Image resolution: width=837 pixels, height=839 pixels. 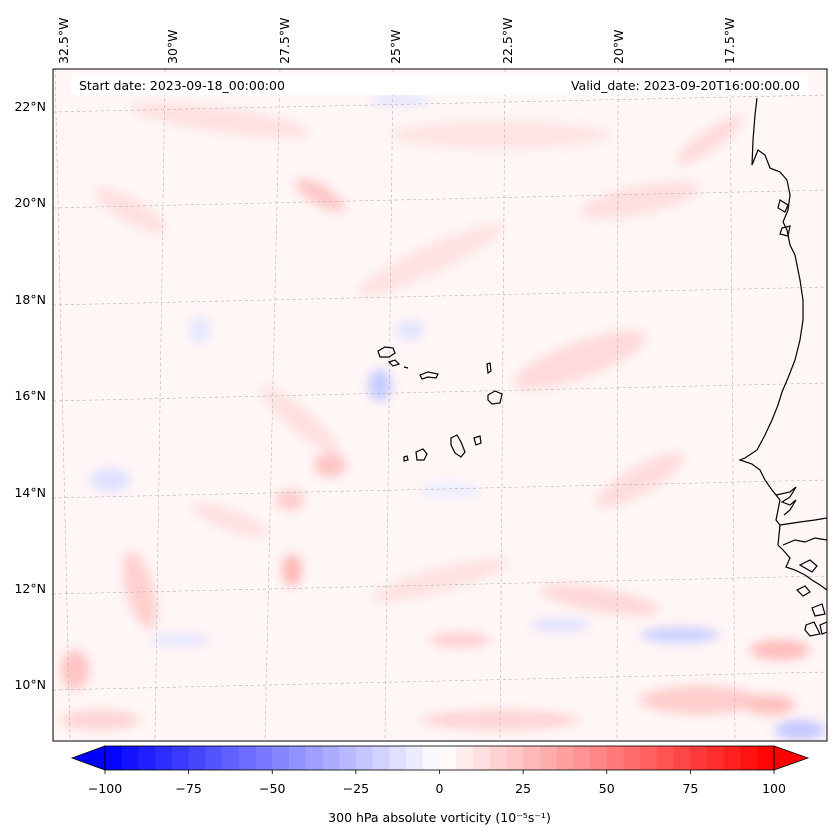 What do you see at coordinates (30, 202) in the screenshot?
I see `lat-label-20n: 20°N` at bounding box center [30, 202].